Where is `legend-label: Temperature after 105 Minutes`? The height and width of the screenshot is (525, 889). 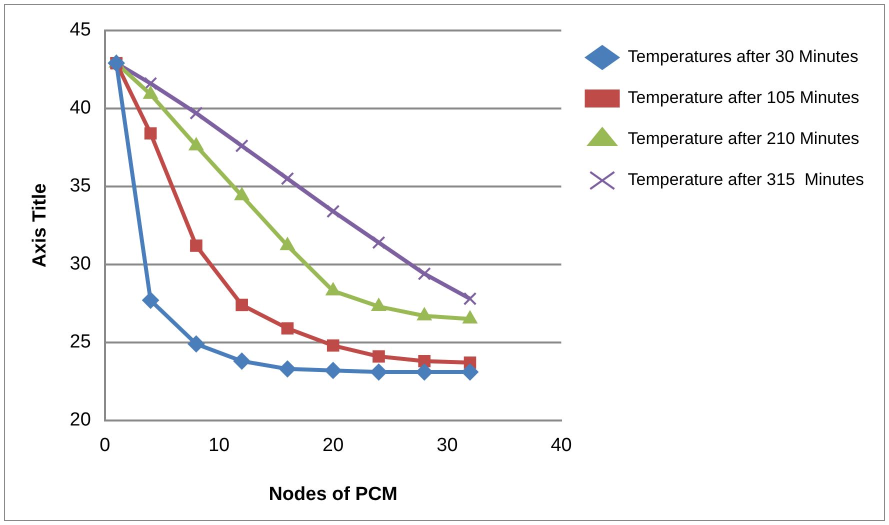
legend-label: Temperature after 105 Minutes is located at coordinates (744, 98).